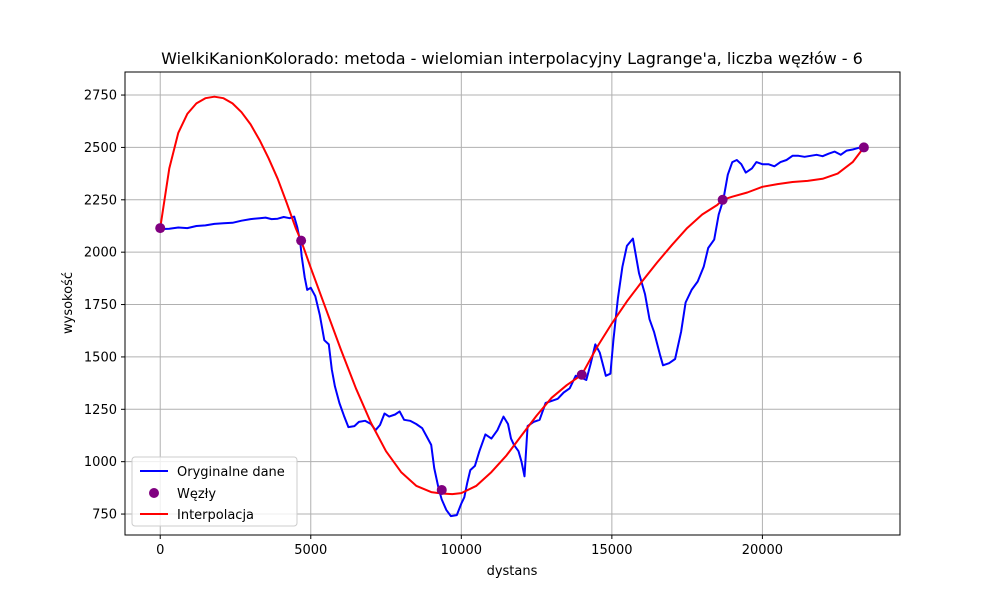 The image size is (1000, 600). I want to click on x-axis-label: dystans, so click(512, 571).